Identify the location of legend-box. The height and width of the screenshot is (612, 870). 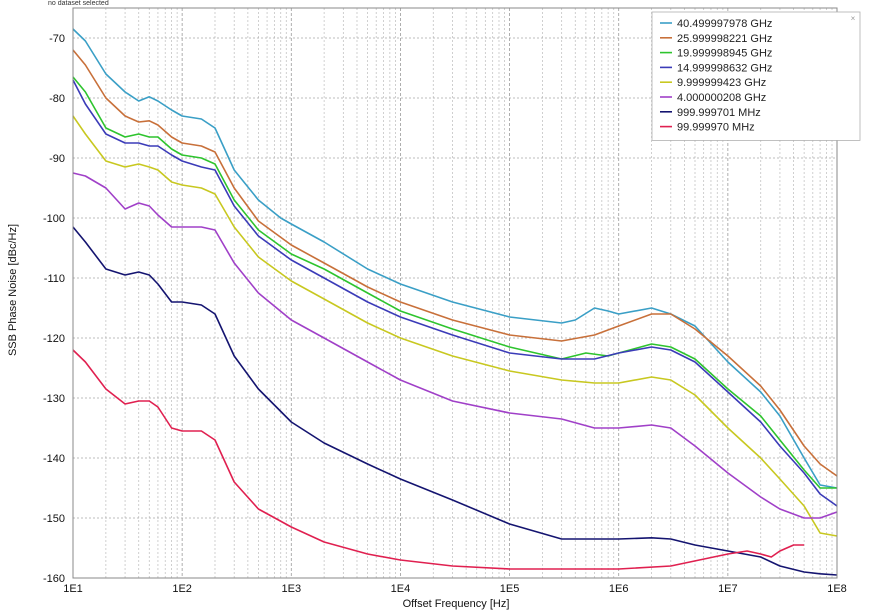
(756, 76).